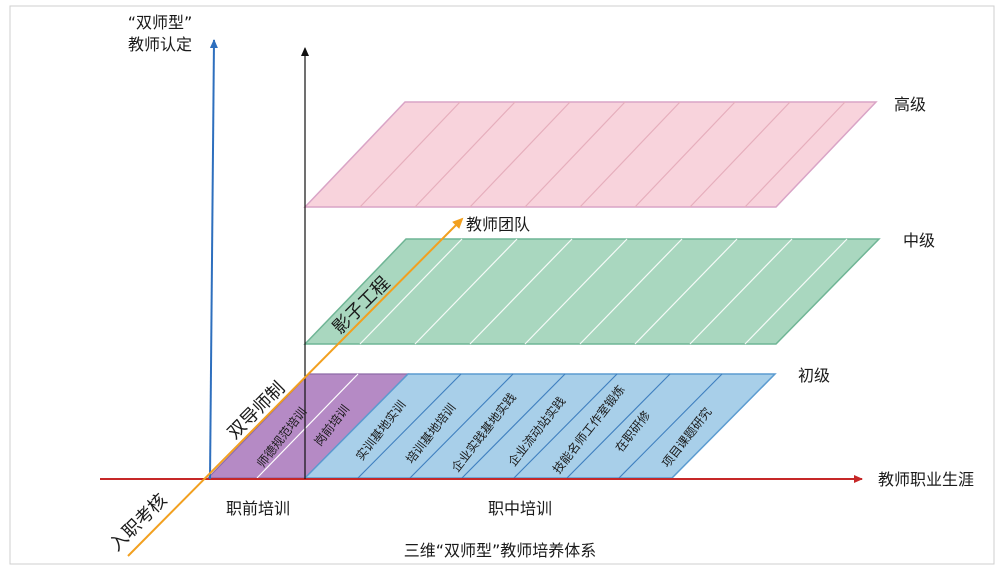  I want to click on high-level-plane, so click(590, 154).